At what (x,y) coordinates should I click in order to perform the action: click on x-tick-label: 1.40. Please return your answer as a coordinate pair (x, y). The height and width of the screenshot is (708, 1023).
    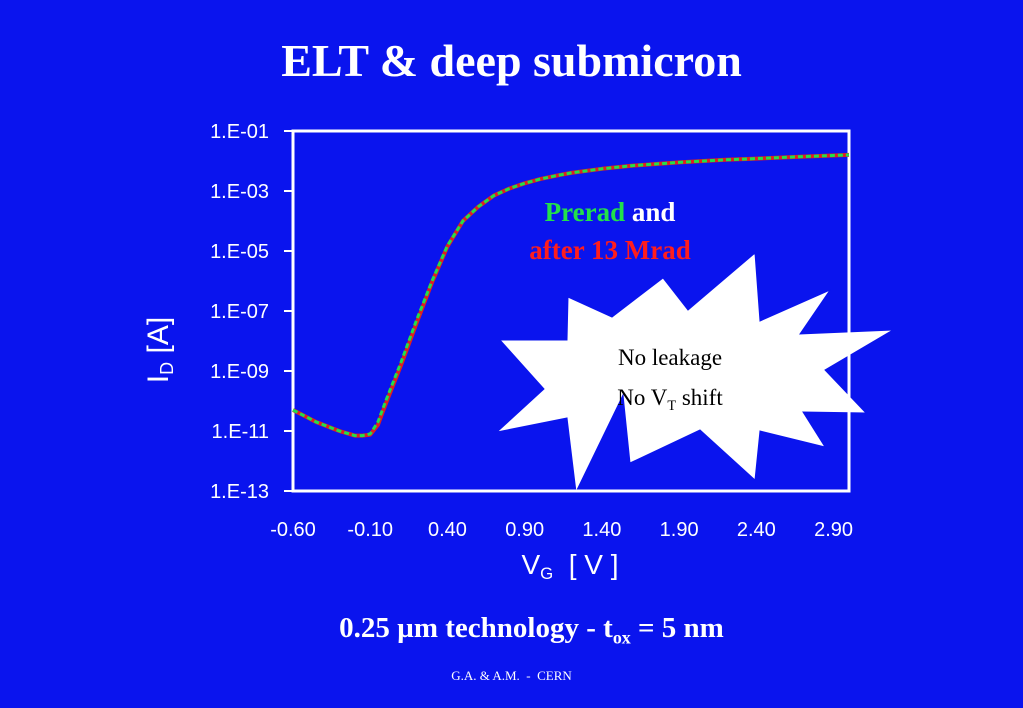
    Looking at the image, I should click on (601, 530).